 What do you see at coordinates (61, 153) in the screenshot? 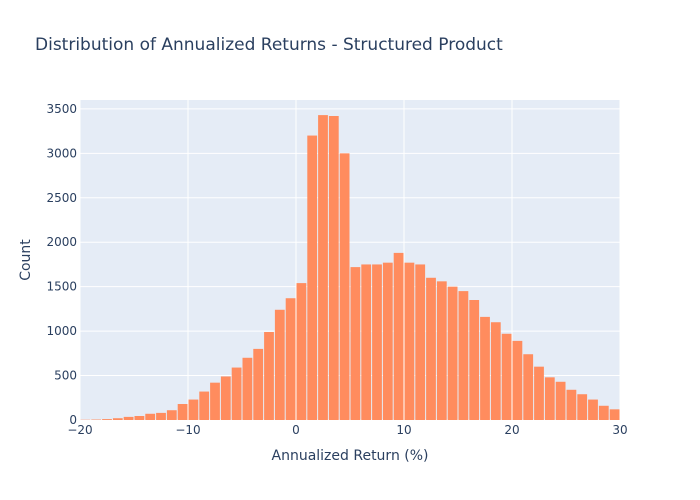
I see `y-tick-label: 3000` at bounding box center [61, 153].